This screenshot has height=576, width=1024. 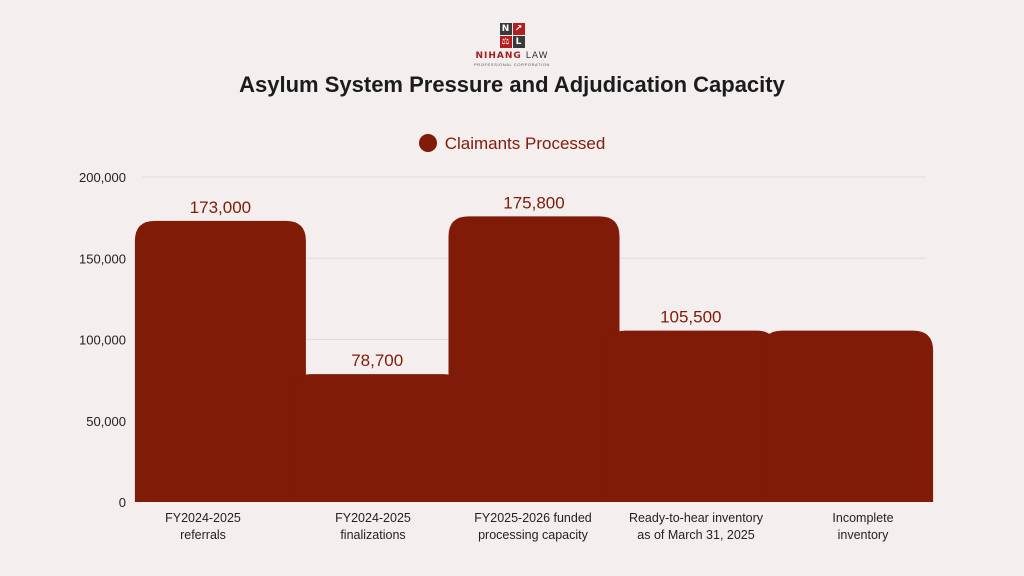 What do you see at coordinates (863, 535) in the screenshot?
I see `x-tick-label: inventory` at bounding box center [863, 535].